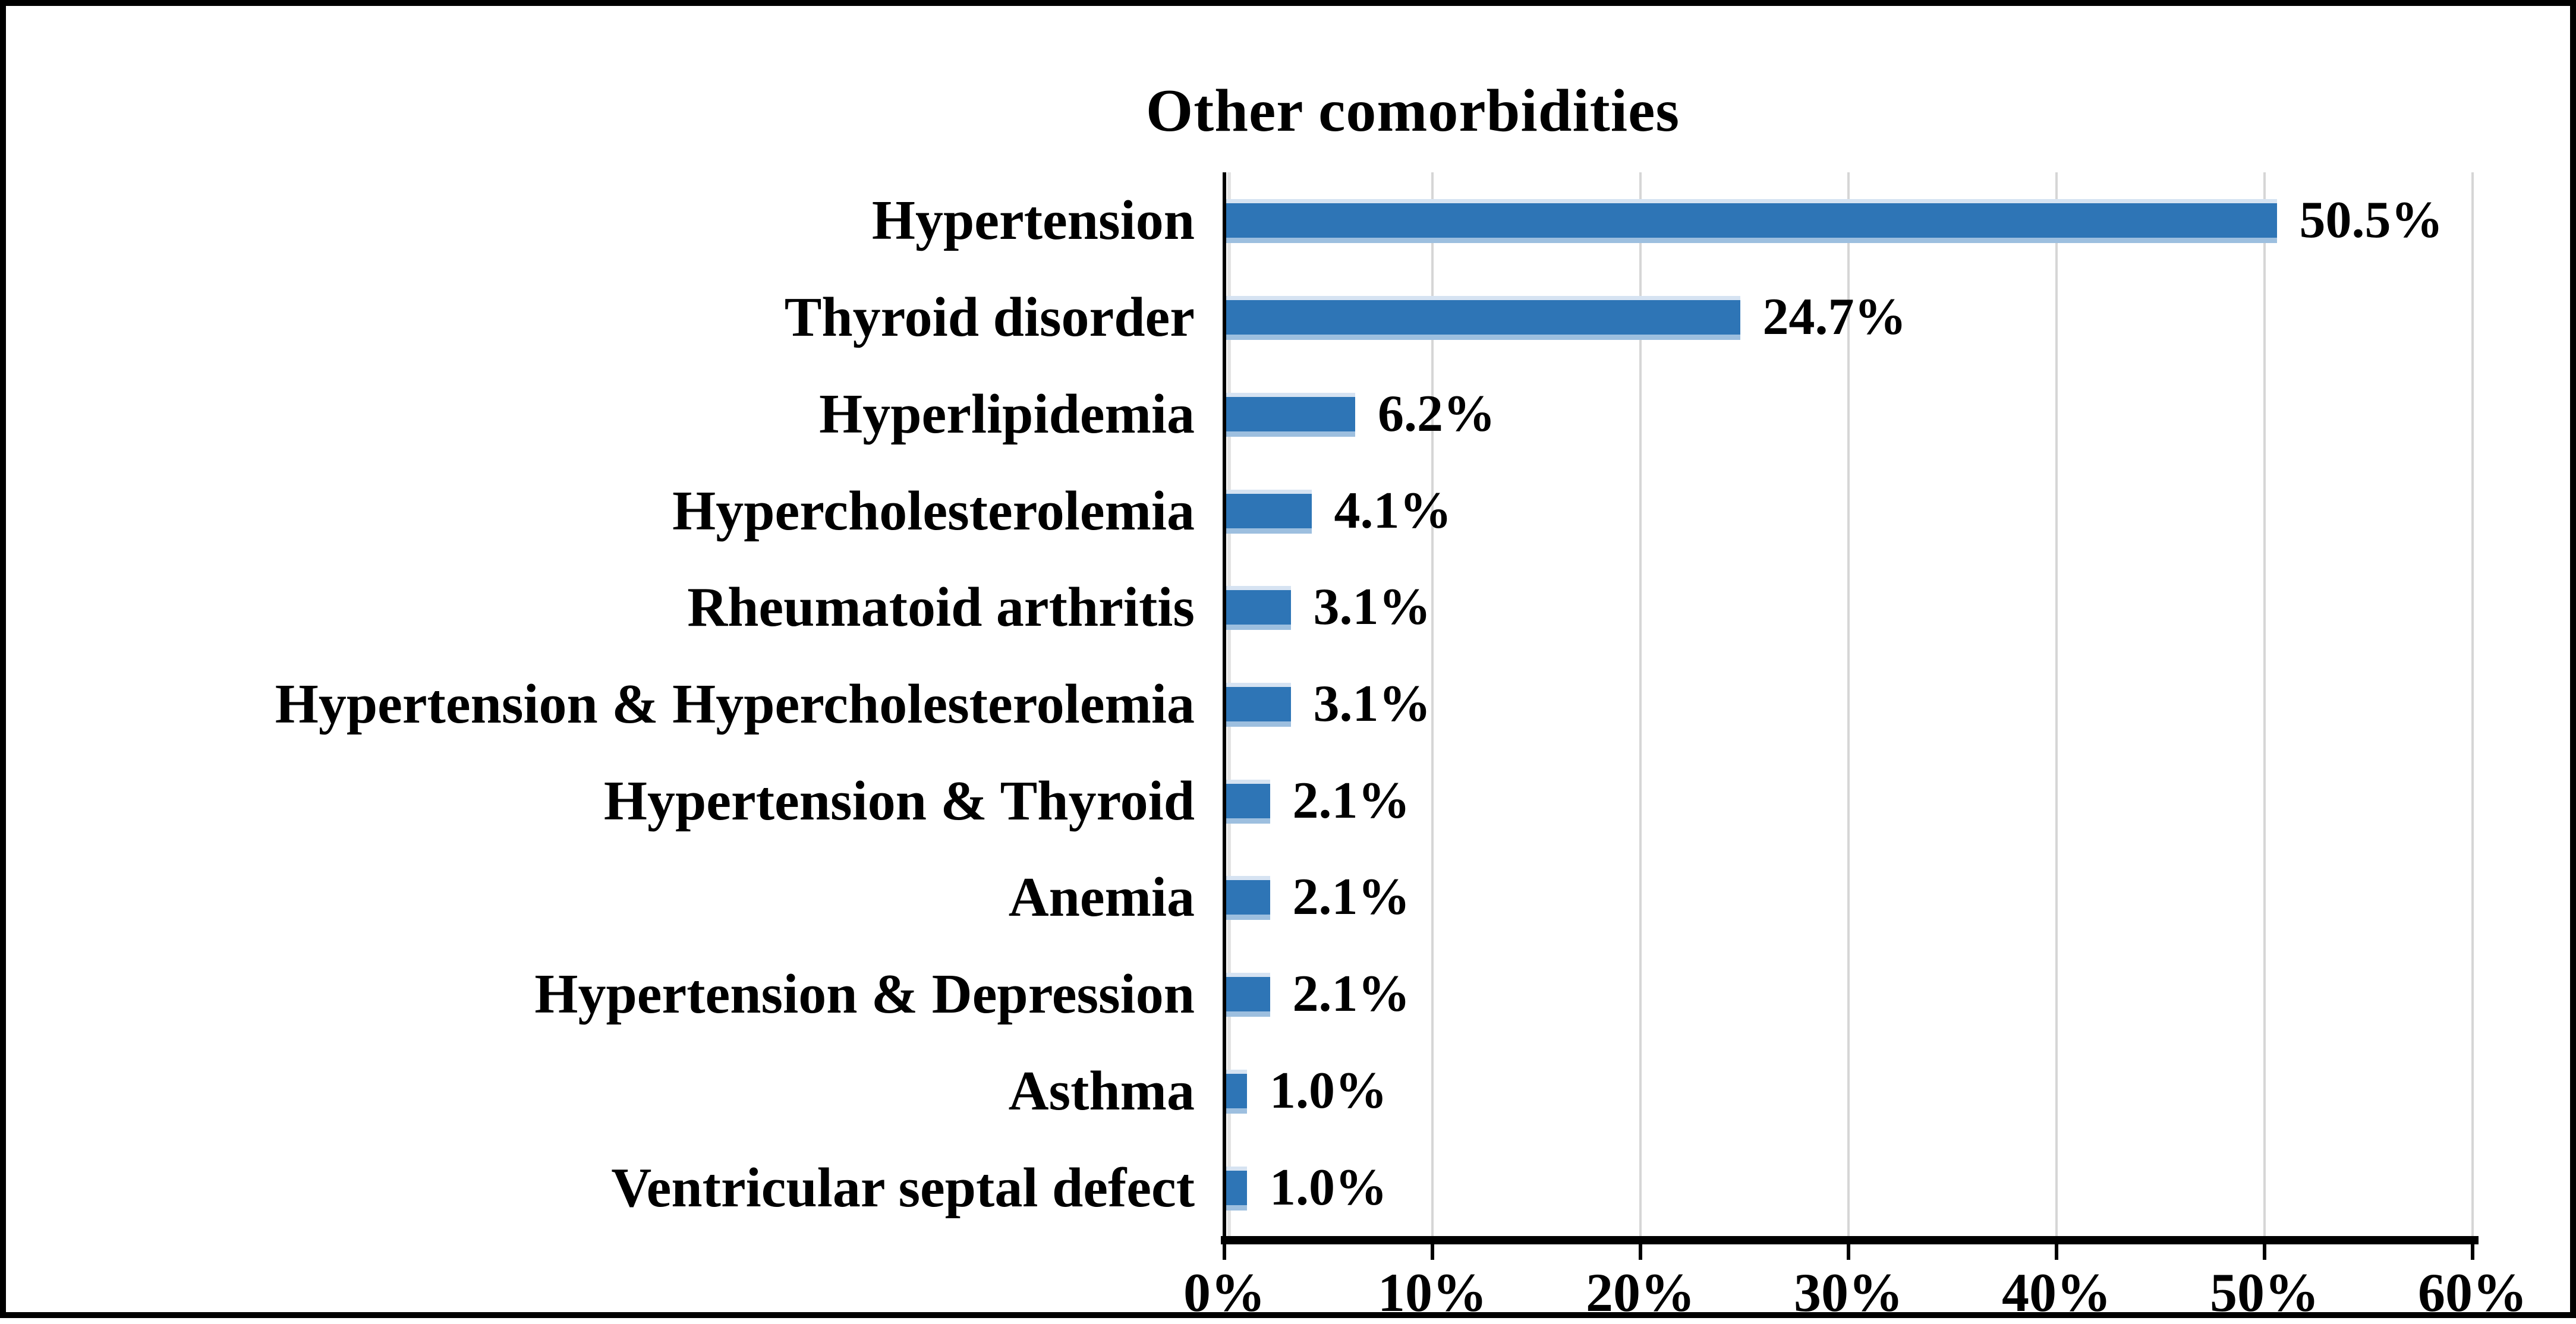 This screenshot has height=1324, width=2576. I want to click on value-label: 4.1%, so click(1393, 510).